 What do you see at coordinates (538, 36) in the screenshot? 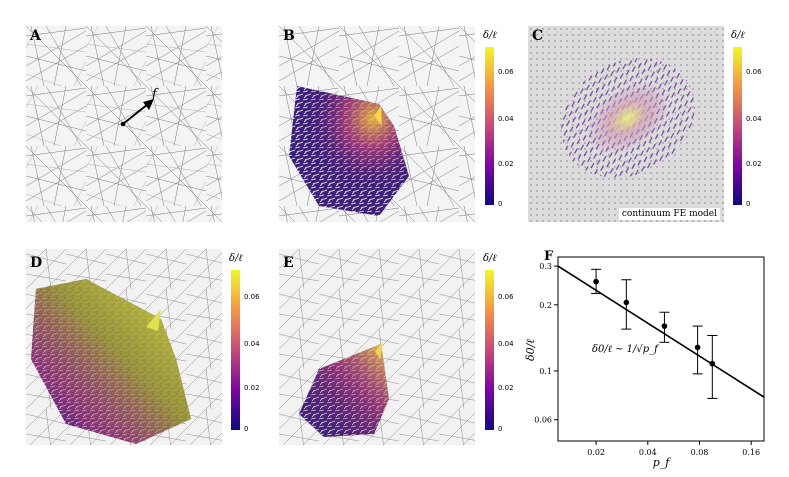
I see `panel-label-c: C` at bounding box center [538, 36].